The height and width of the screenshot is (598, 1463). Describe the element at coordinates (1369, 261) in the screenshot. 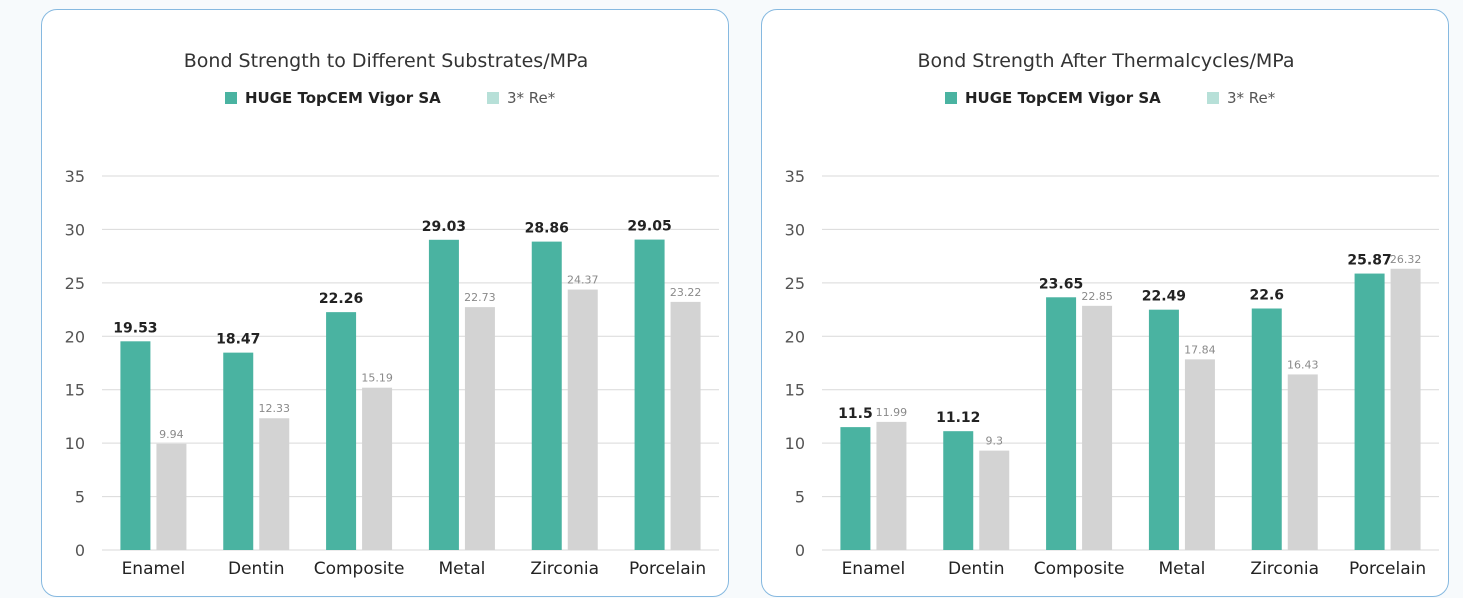

I see `data-label-series-a: 25.87` at that location.